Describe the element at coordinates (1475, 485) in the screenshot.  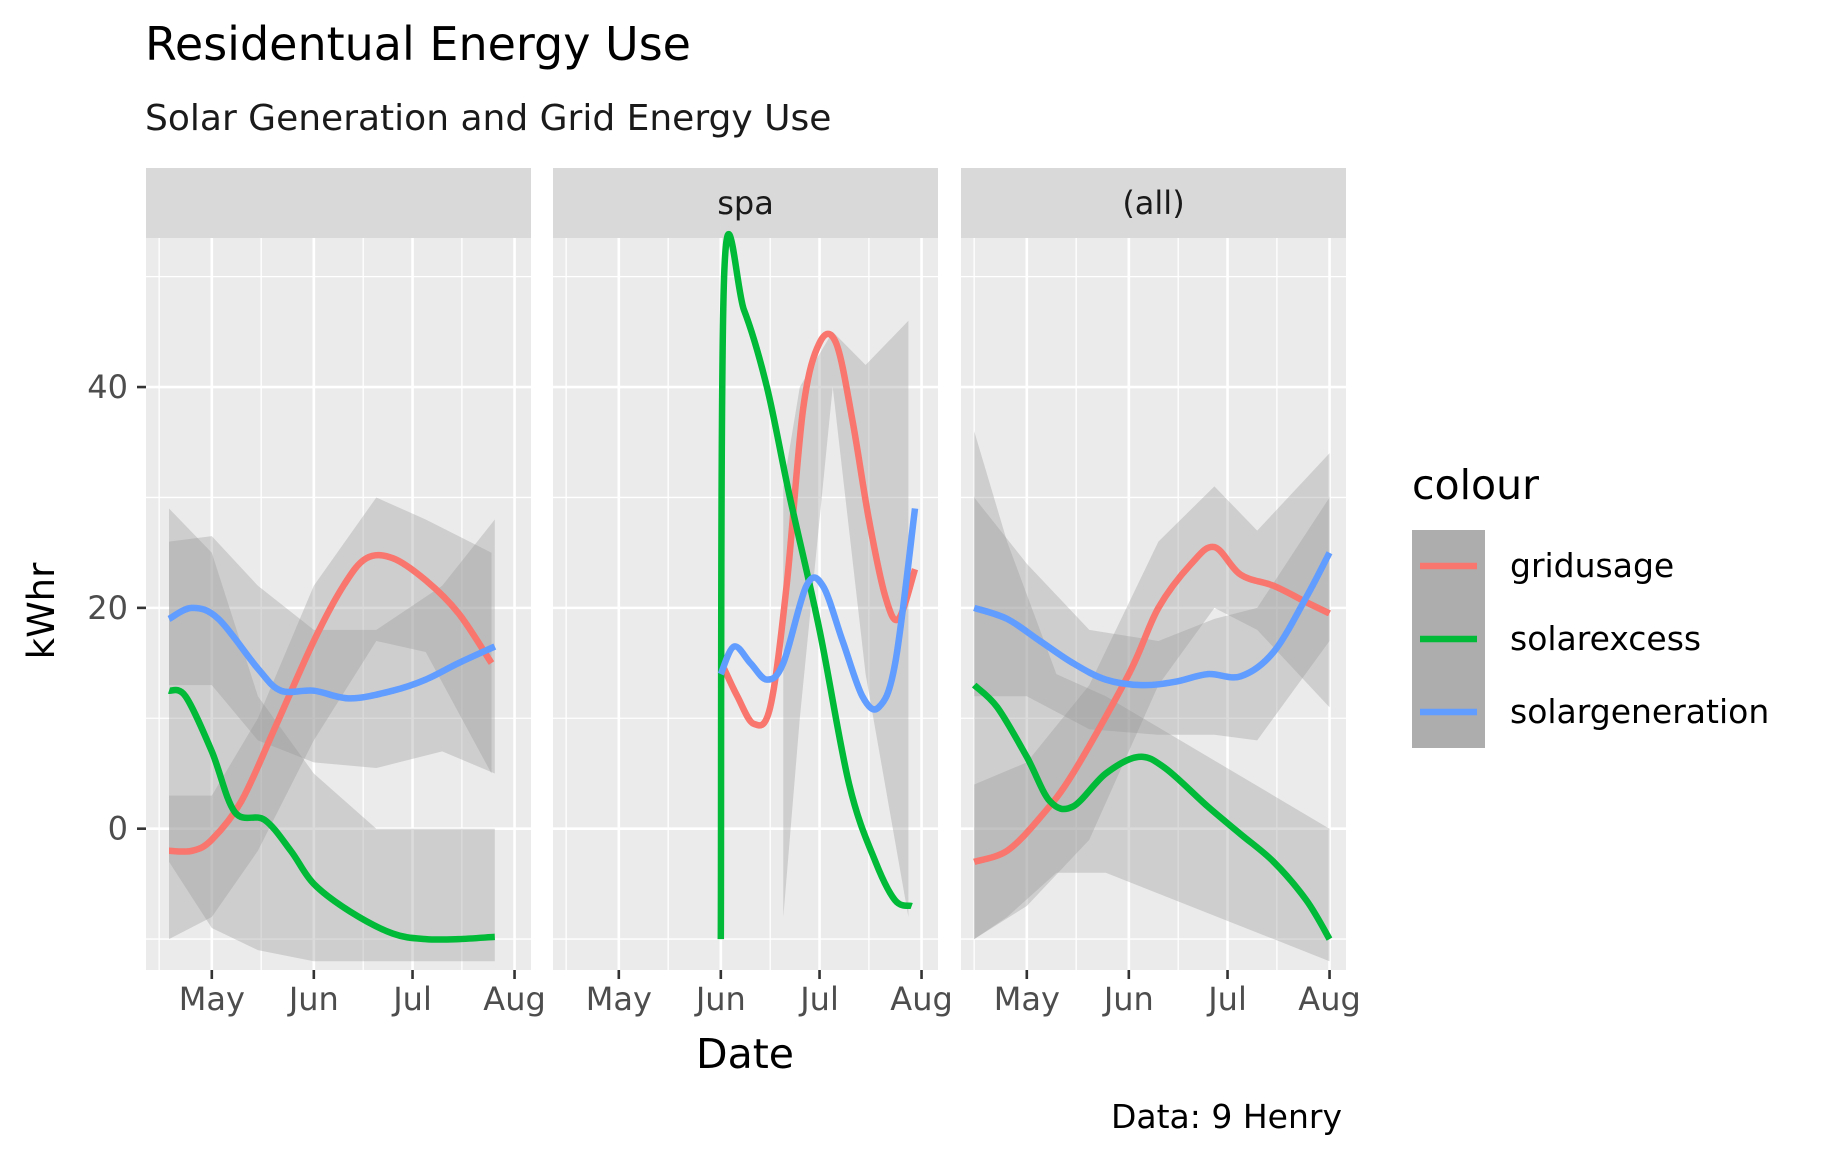
I see `legend-title: colour` at that location.